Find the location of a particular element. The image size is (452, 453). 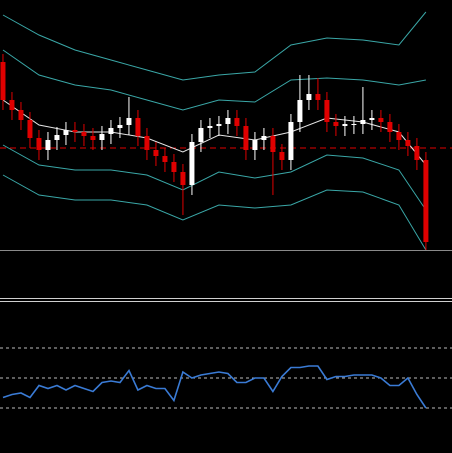

indicator-line is located at coordinates (214, 387).